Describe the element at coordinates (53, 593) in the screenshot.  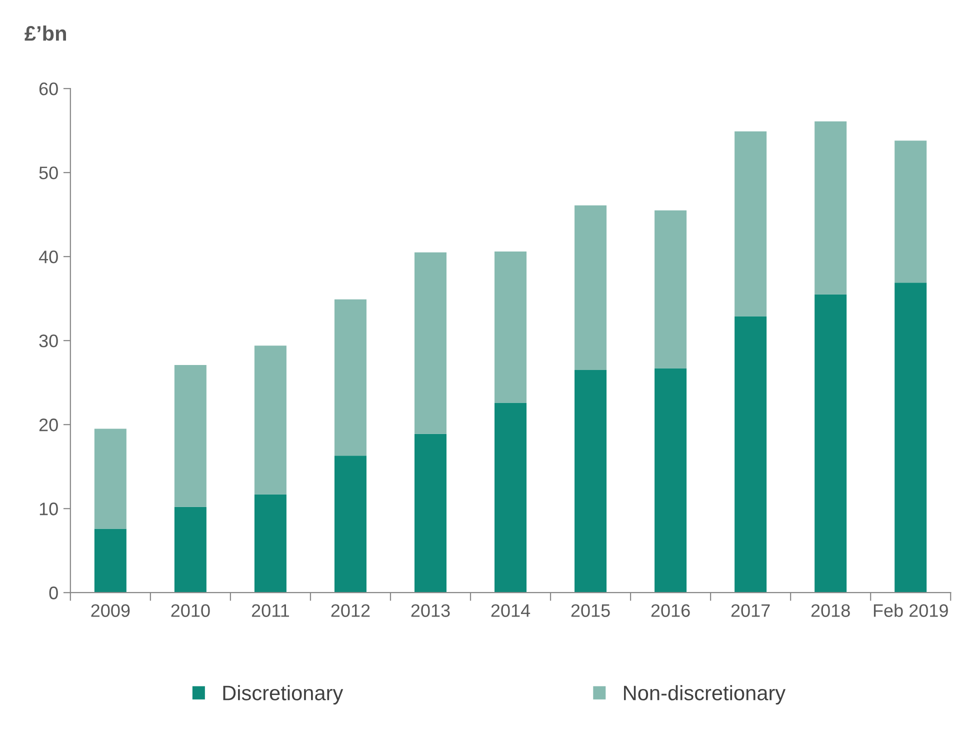
I see `y-tick-label: 0` at that location.